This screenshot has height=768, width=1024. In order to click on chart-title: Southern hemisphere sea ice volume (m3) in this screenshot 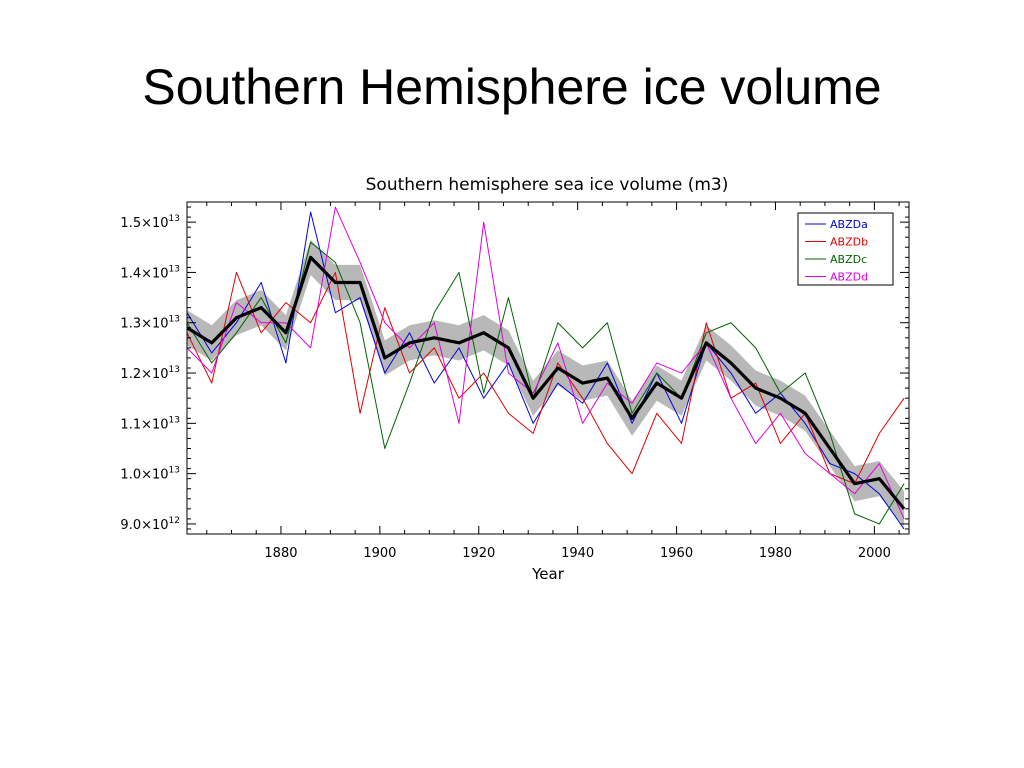, I will do `click(547, 185)`.